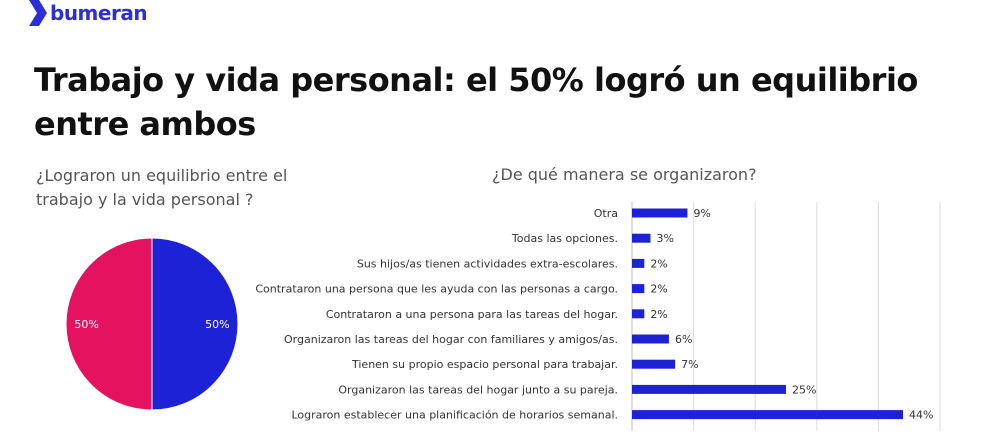 Image resolution: width=992 pixels, height=441 pixels. I want to click on bumeran-logo: bumeran, so click(87, 13).